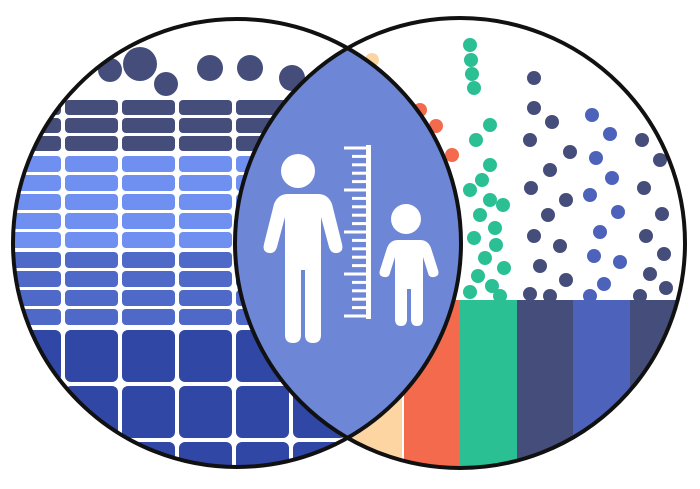  What do you see at coordinates (298, 171) in the screenshot?
I see `adult-head` at bounding box center [298, 171].